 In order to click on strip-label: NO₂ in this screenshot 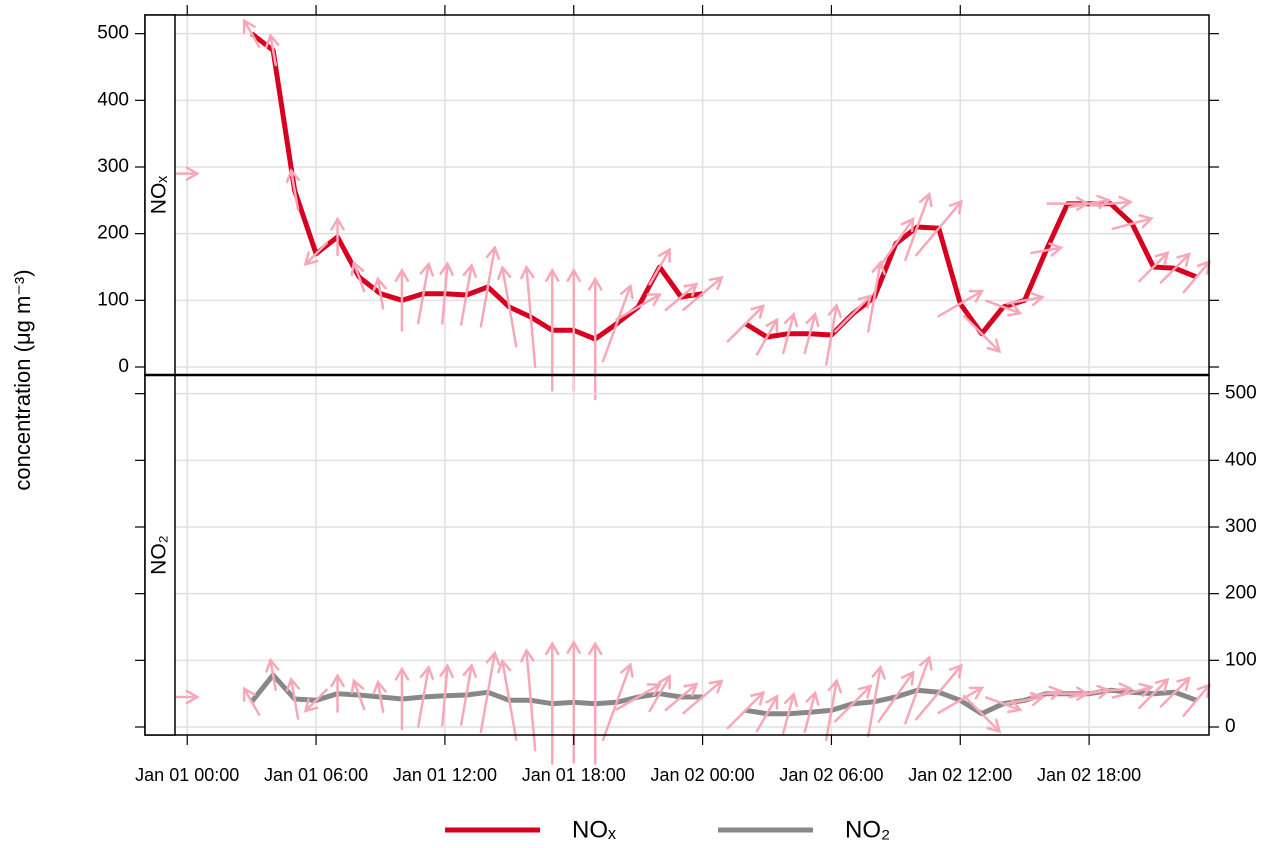, I will do `click(159, 555)`.